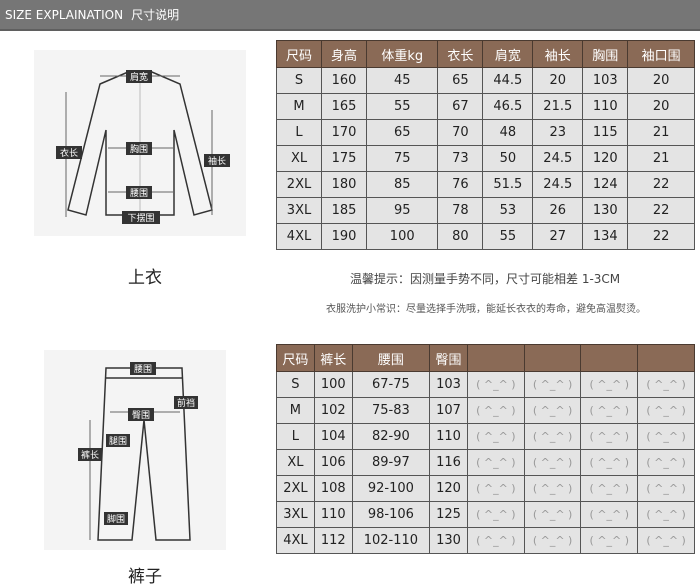 The height and width of the screenshot is (587, 700). What do you see at coordinates (344, 210) in the screenshot?
I see `table-cell: 185` at bounding box center [344, 210].